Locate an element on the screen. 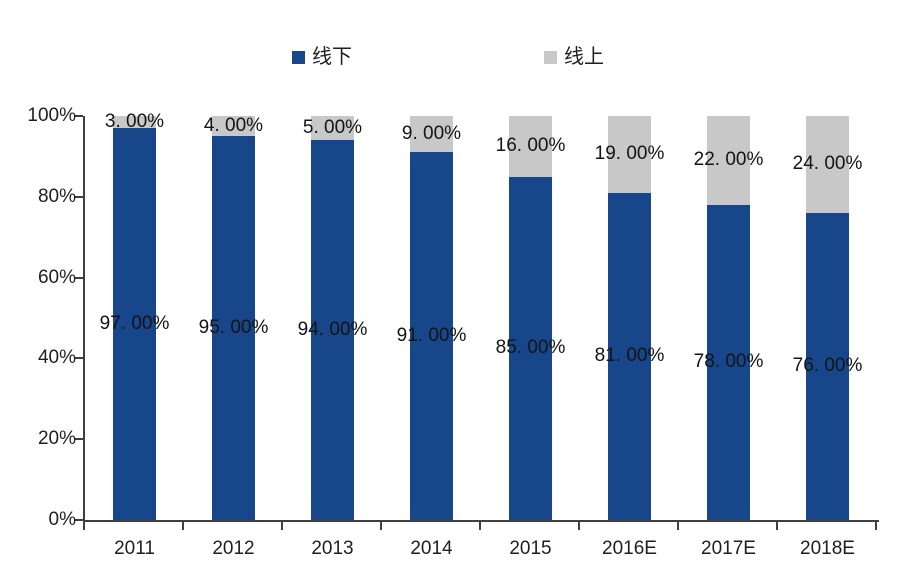 This screenshot has height=585, width=898. x-axis-line is located at coordinates (481, 521).